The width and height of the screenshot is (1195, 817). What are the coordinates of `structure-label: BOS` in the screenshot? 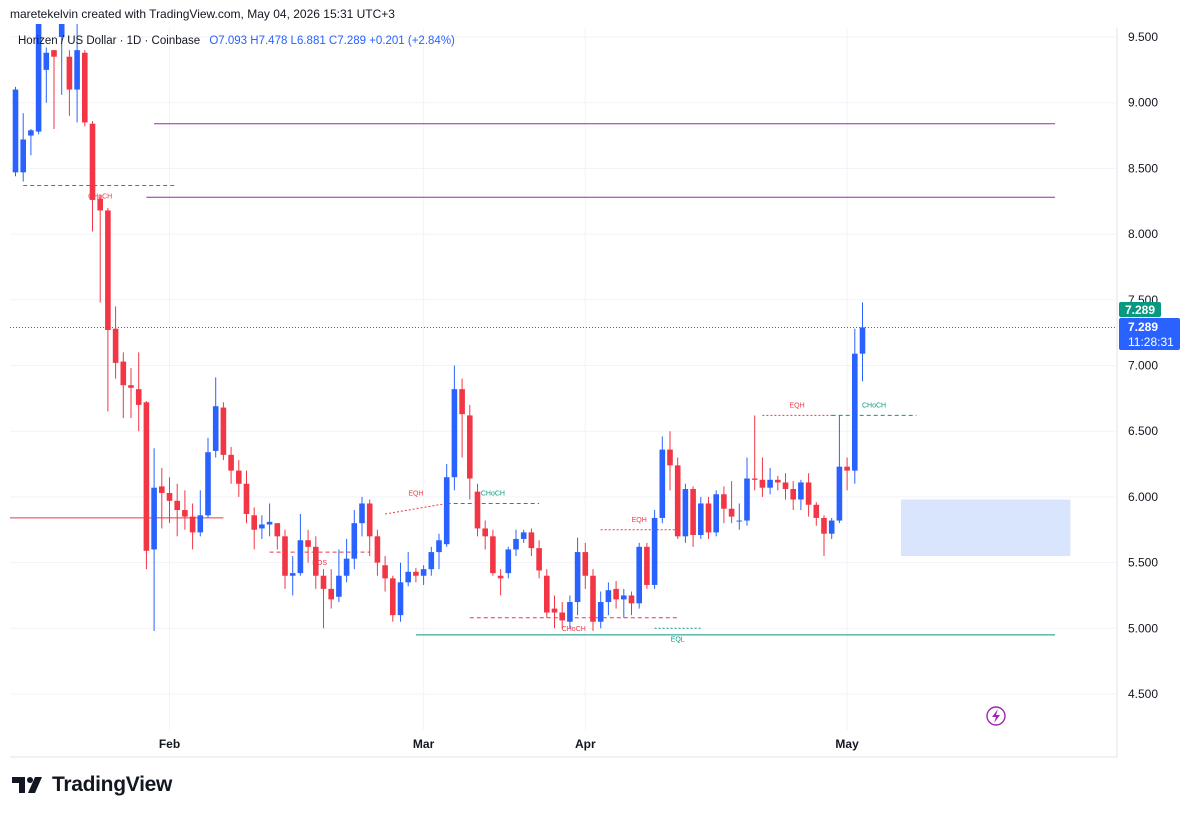 It's located at (319, 563).